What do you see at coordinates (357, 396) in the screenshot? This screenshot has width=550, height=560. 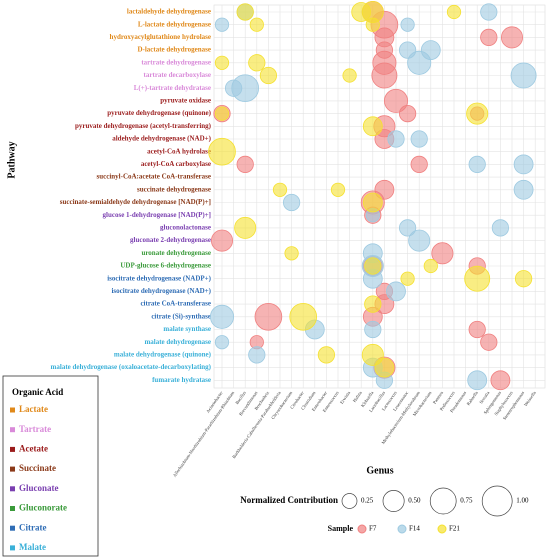 I see `x-tick-label: Hafnia` at bounding box center [357, 396].